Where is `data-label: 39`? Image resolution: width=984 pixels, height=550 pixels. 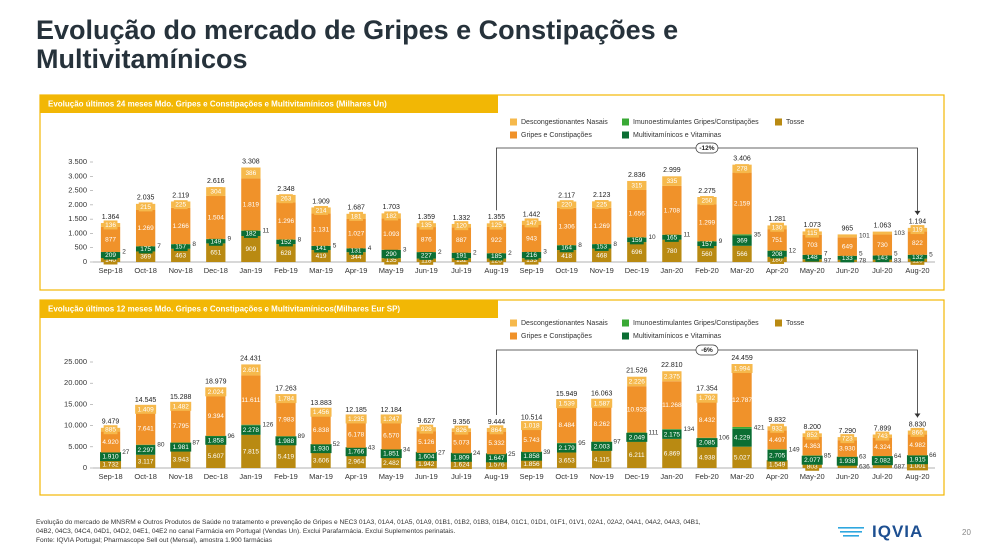 data-label: 39 is located at coordinates (547, 452).